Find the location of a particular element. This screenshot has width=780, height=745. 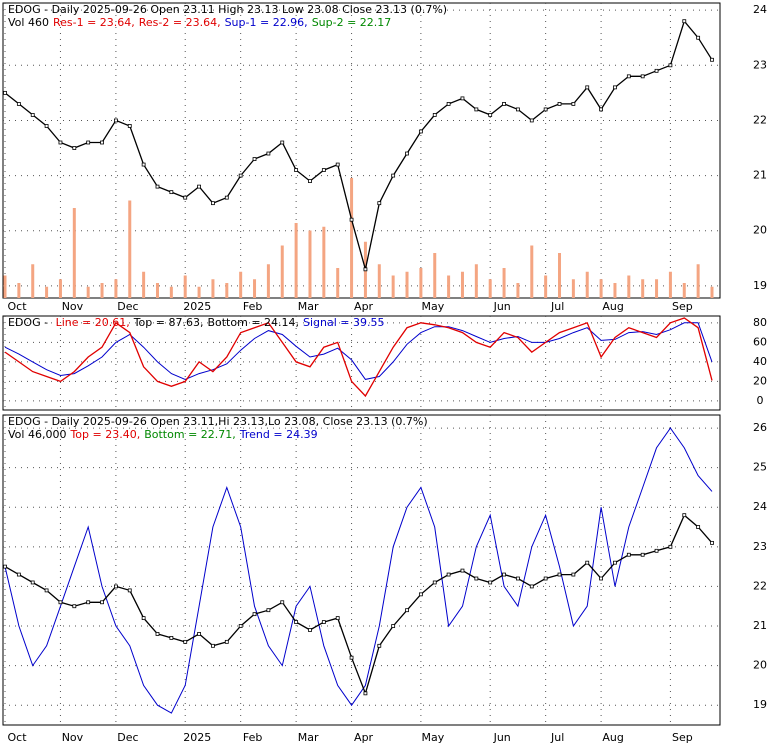

y-tick-label: 60 is located at coordinates (760, 341).